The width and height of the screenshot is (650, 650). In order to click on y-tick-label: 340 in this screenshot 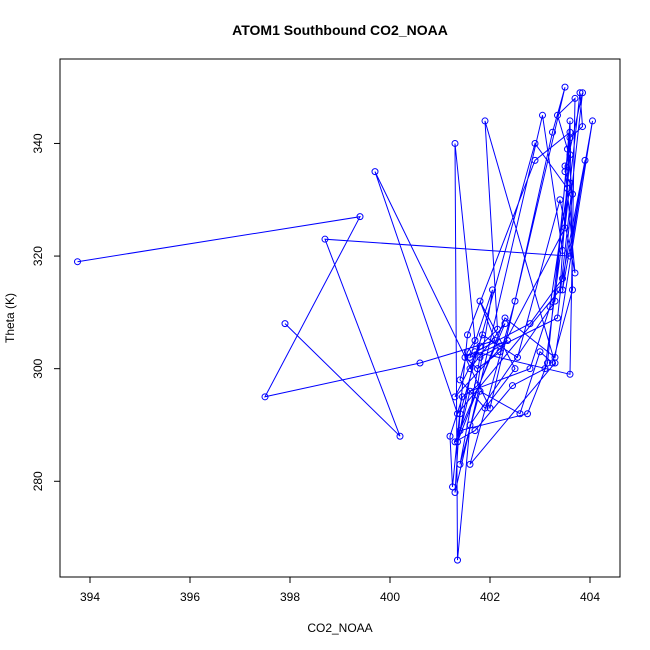, I will do `click(38, 143)`.